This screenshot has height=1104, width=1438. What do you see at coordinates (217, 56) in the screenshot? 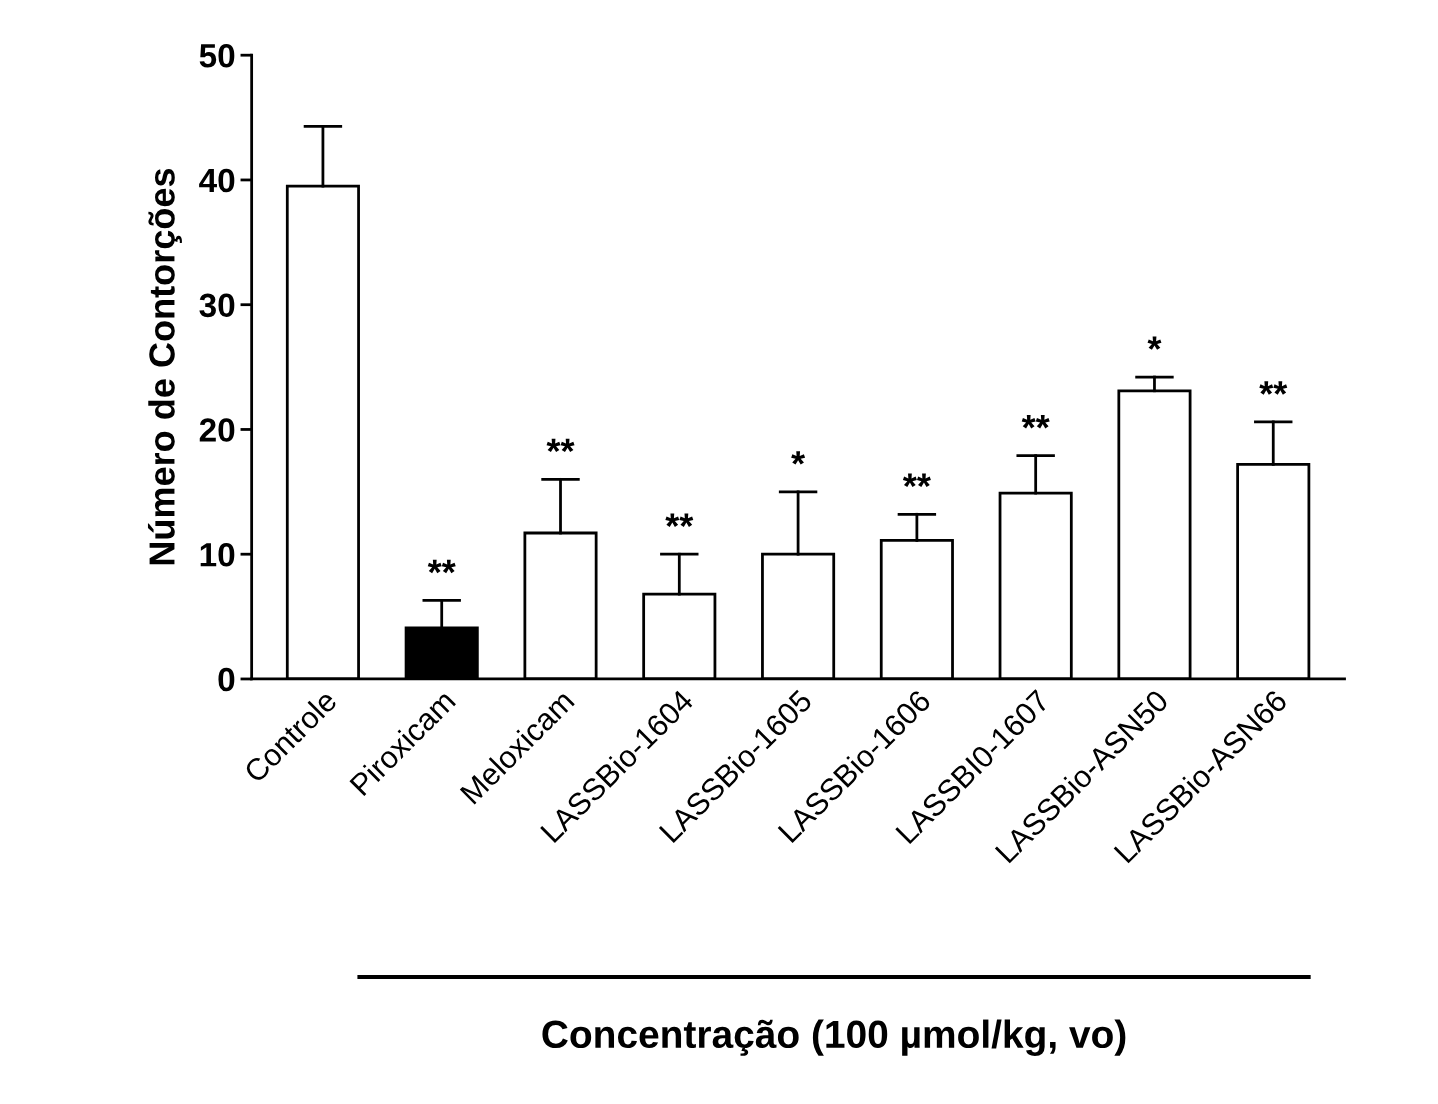
I see `y-tick-label: 50` at bounding box center [217, 56].